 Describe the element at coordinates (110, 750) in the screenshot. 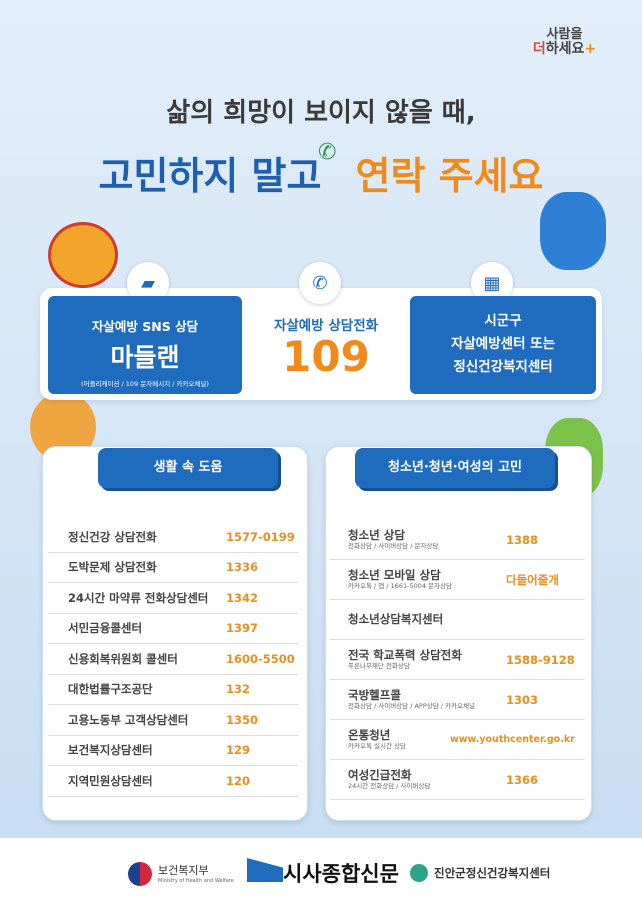

I see `item-label: 보건복지상담센터` at that location.